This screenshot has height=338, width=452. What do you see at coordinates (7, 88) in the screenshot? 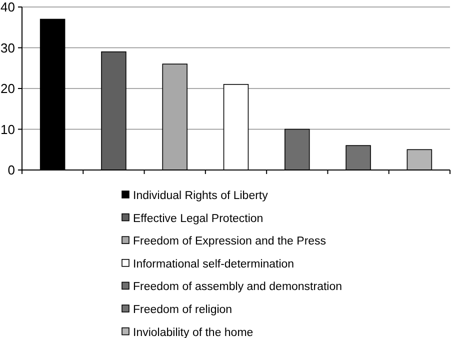
I see `y-tick-label: 20` at bounding box center [7, 88].